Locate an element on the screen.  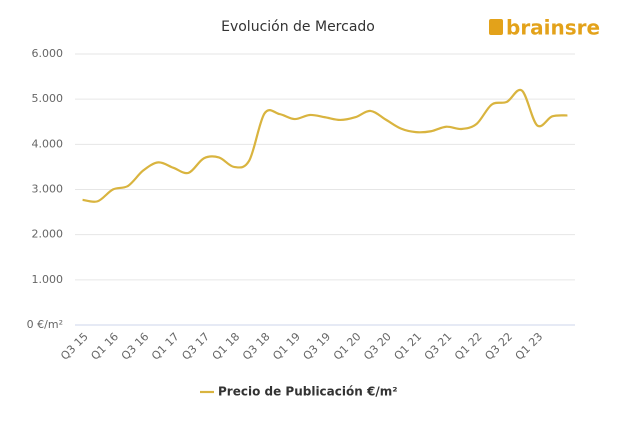
x-tick-label: Q3 22 is located at coordinates (498, 346).